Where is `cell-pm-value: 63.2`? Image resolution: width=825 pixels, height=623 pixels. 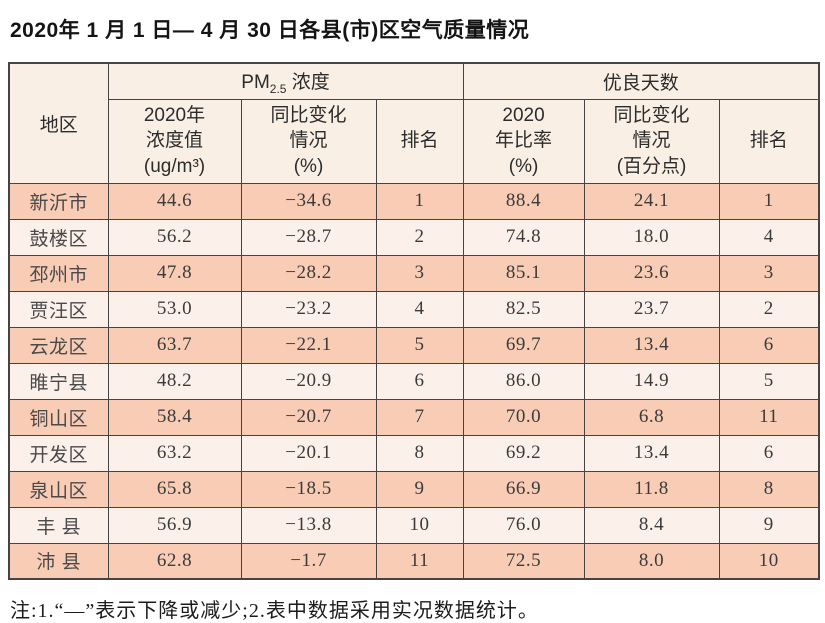 cell-pm-value: 63.2 is located at coordinates (174, 453).